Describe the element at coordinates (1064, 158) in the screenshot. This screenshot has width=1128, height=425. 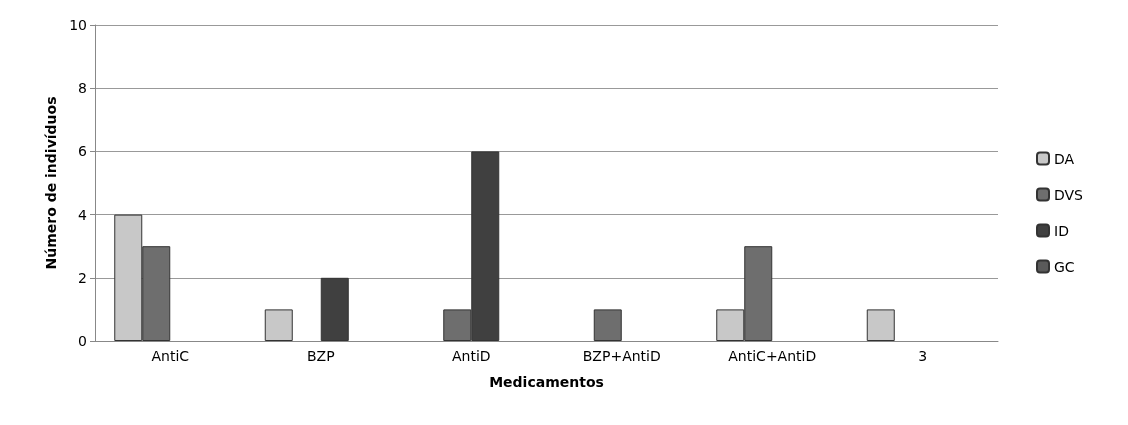
I see `legend-label: DA` at that location.